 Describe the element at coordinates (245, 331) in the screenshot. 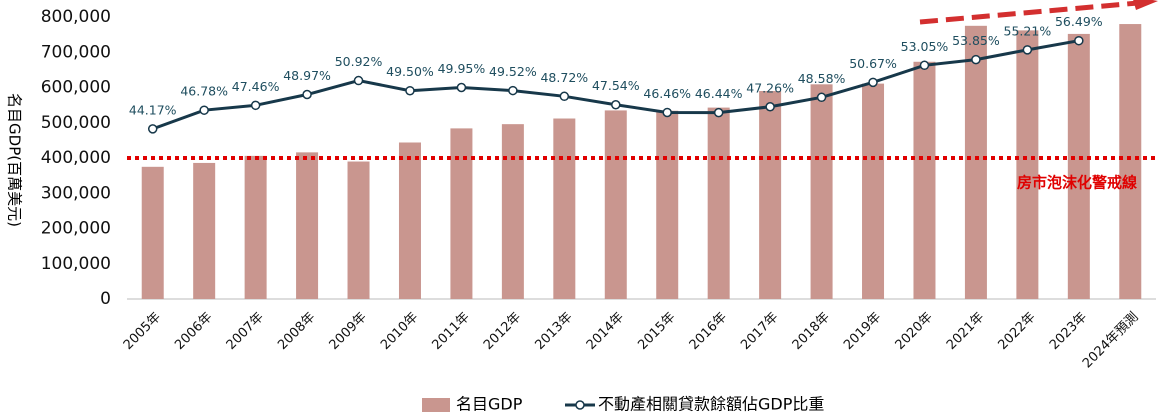

I see `x-tick-label: 2007年` at that location.